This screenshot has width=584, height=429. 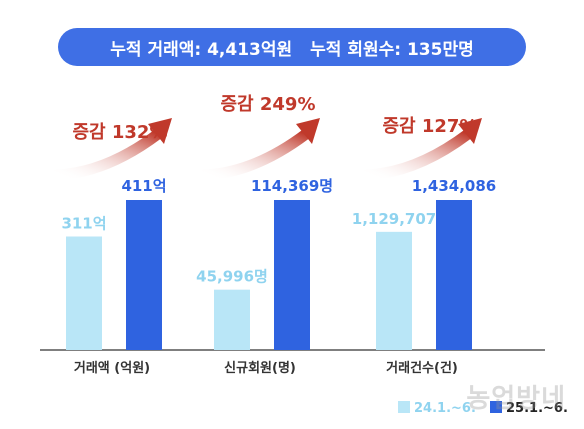 What do you see at coordinates (454, 275) in the screenshot?
I see `bar-2-curr` at bounding box center [454, 275].